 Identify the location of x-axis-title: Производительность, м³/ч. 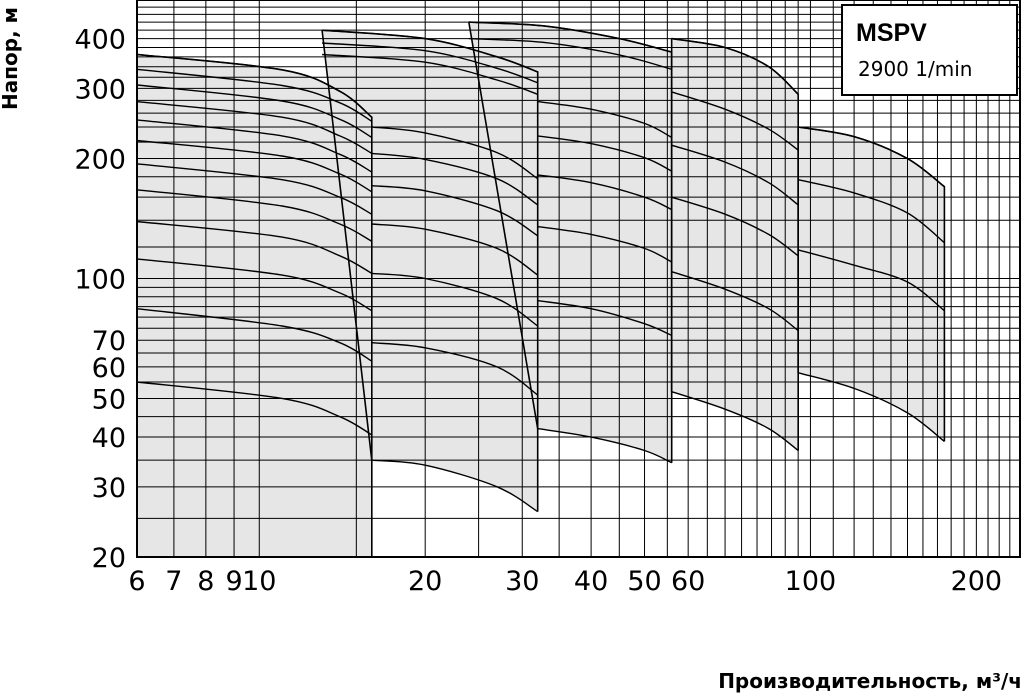
(870, 681).